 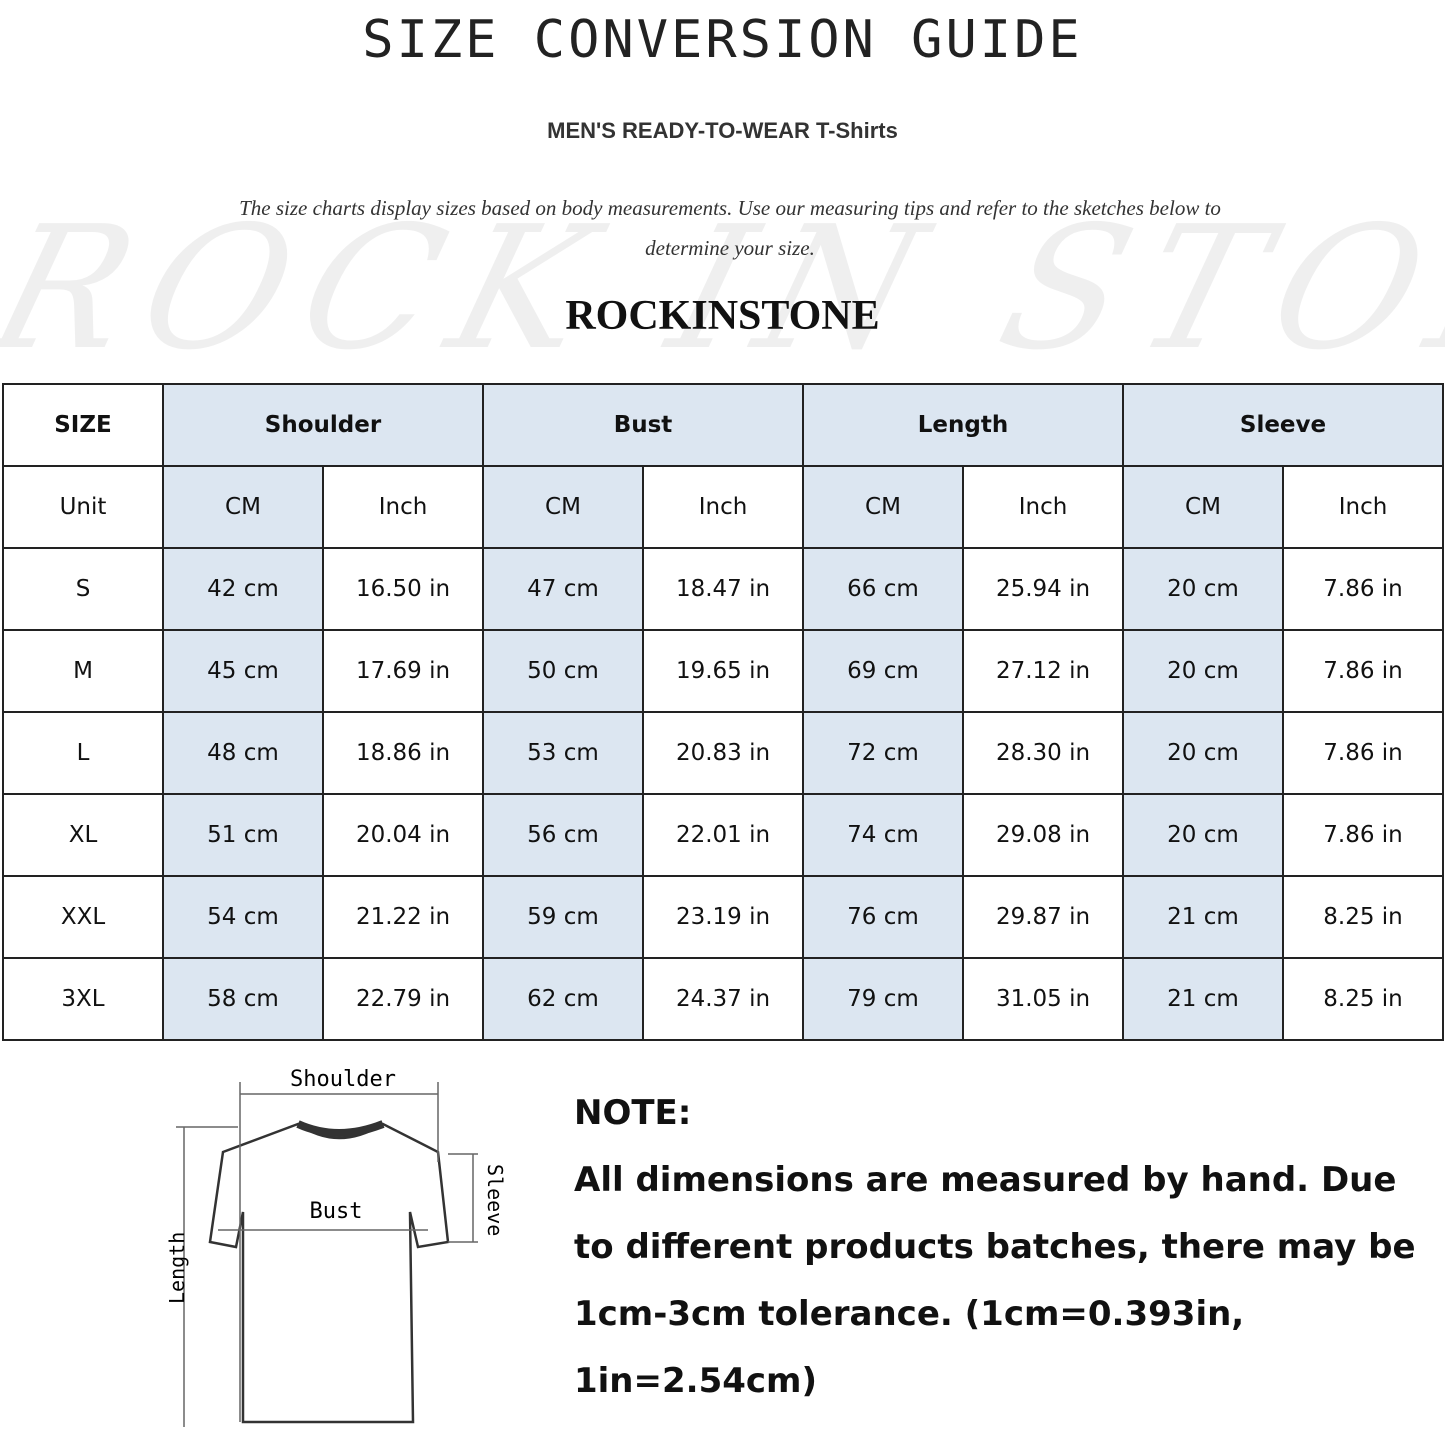 I want to click on group-header-sleeve: Sleeve, so click(x=1283, y=425).